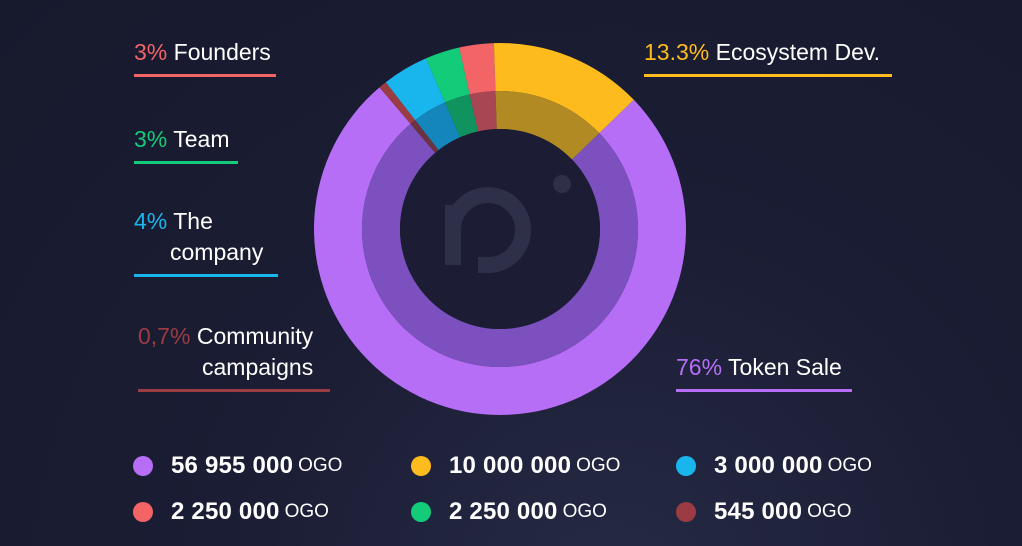 This screenshot has height=546, width=1022. Describe the element at coordinates (510, 465) in the screenshot. I see `legend-amount: 10 000 000` at that location.